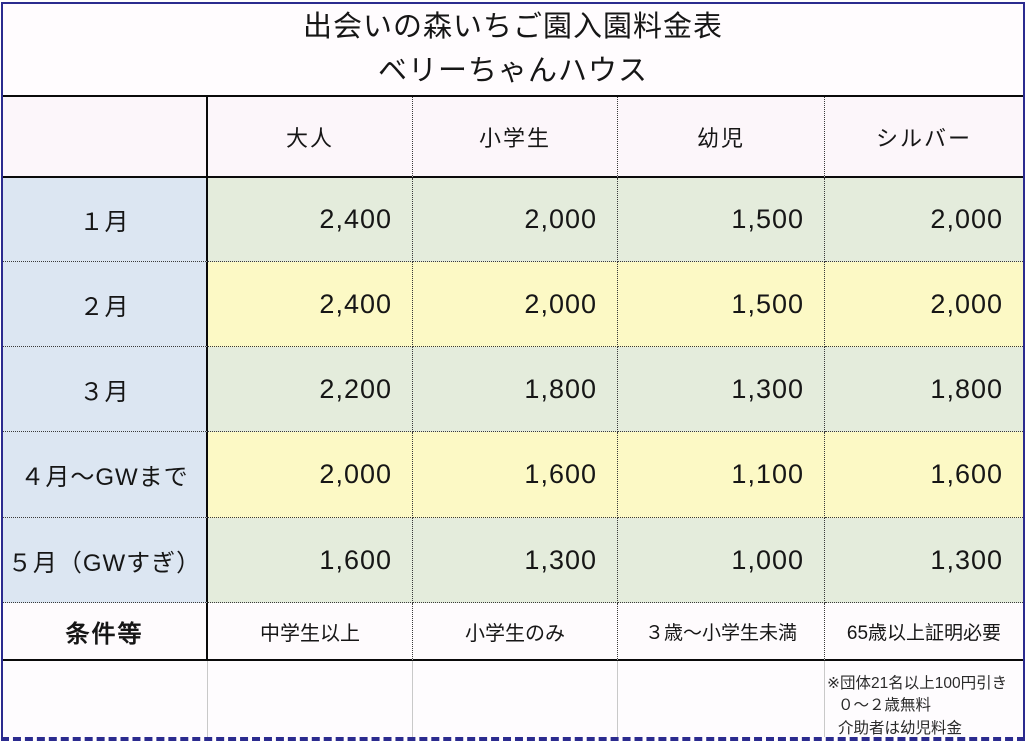 This screenshot has width=1026, height=754. I want to click on page-title-text: 出会いの森いちご園入園料金表 ベリーちゃんハウス, so click(513, 49).